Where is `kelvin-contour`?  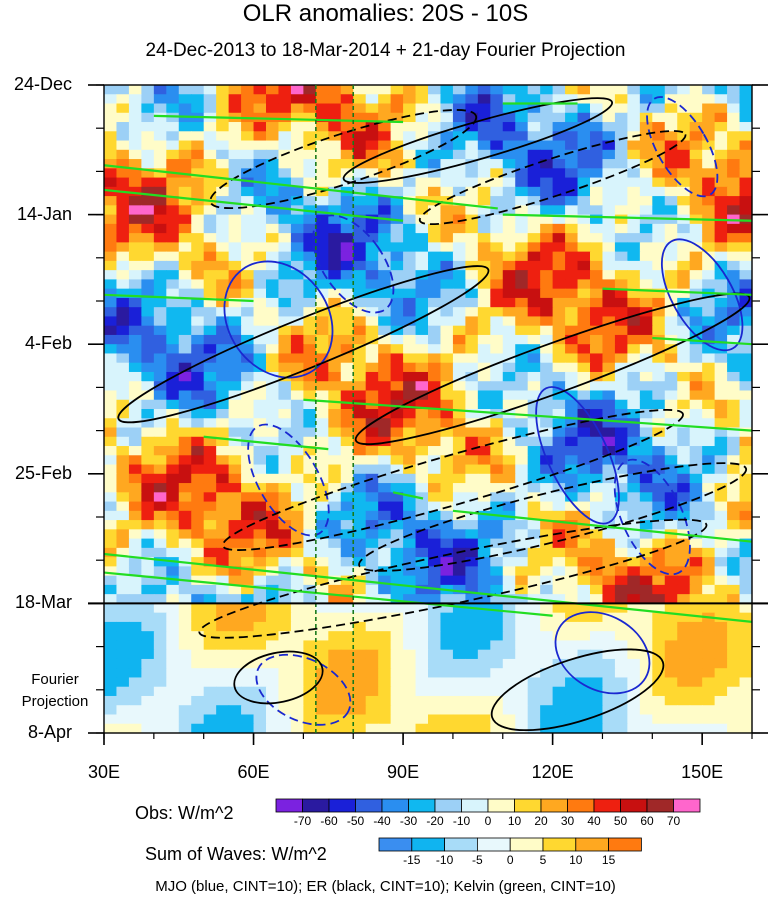
kelvin-contour is located at coordinates (702, 341).